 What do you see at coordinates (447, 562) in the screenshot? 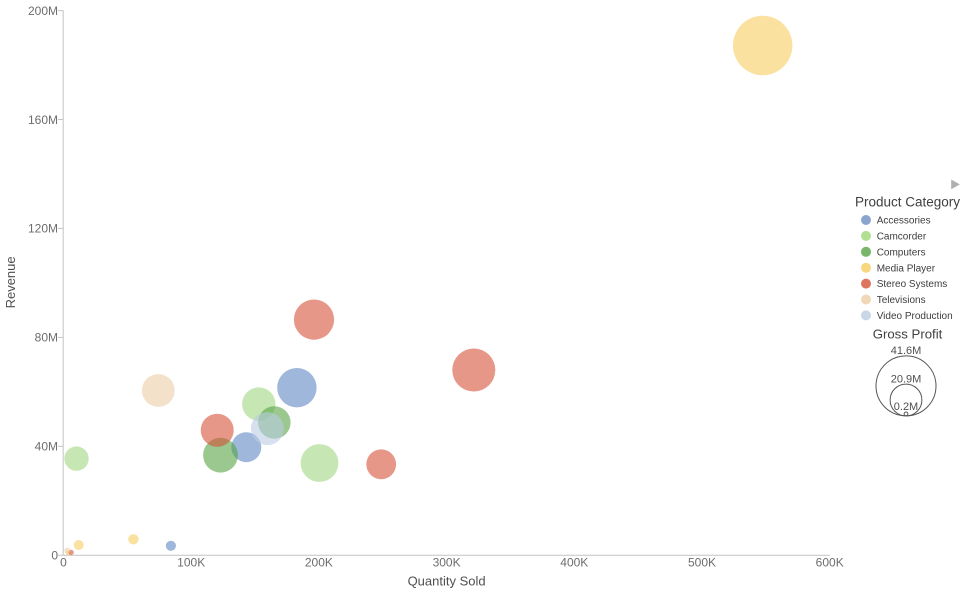
I see `svg-text: 300K` at bounding box center [447, 562].